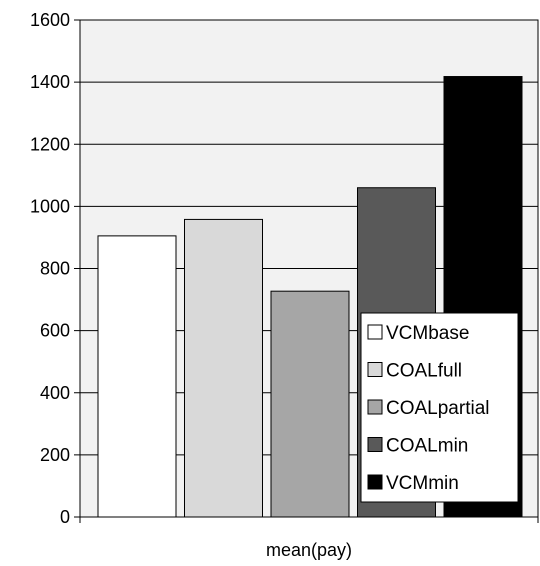 This screenshot has height=566, width=540. I want to click on legend: VCMbase COALfull COALpartial COALmin VCMmin, so click(439, 407).